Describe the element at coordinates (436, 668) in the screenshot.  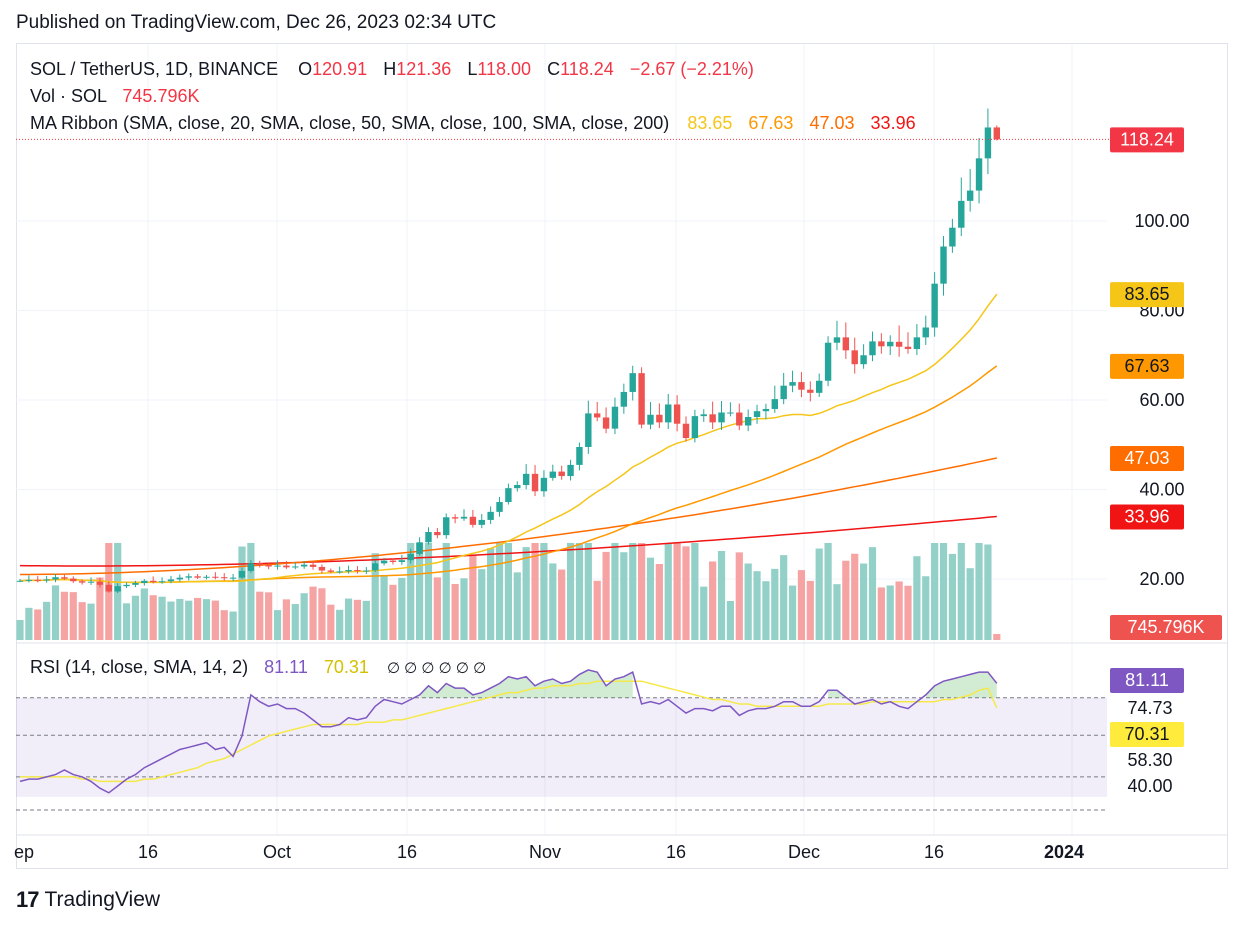
I see `rsi-extra-values: ∅ ∅ ∅ ∅ ∅ ∅` at that location.